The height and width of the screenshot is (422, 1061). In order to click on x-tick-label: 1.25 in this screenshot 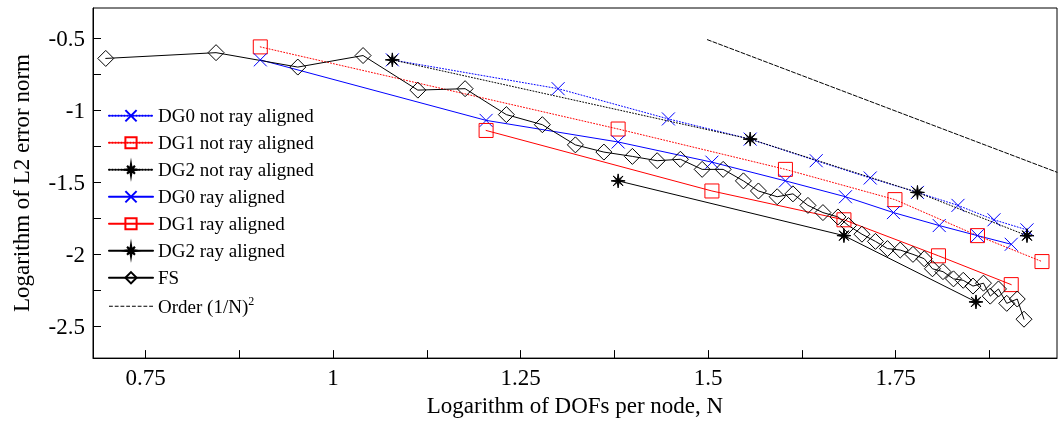, I will do `click(520, 378)`.